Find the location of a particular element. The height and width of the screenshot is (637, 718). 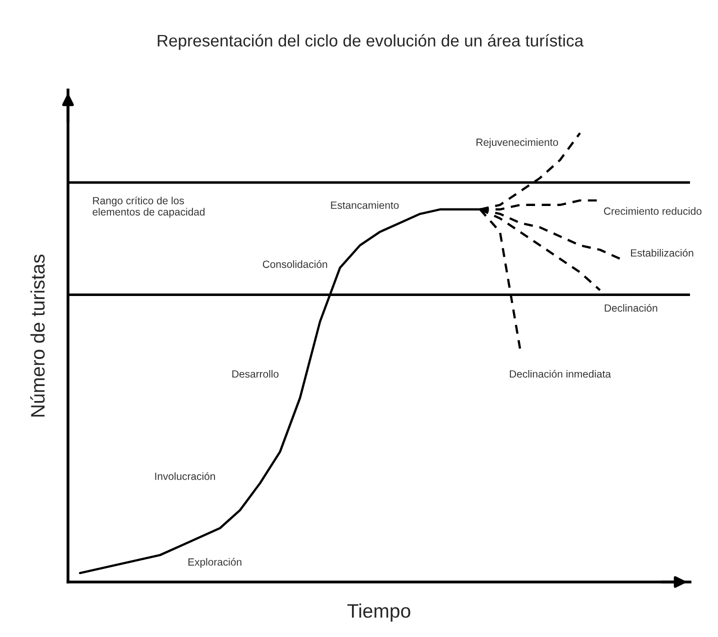

series-label: Declinación is located at coordinates (631, 308).